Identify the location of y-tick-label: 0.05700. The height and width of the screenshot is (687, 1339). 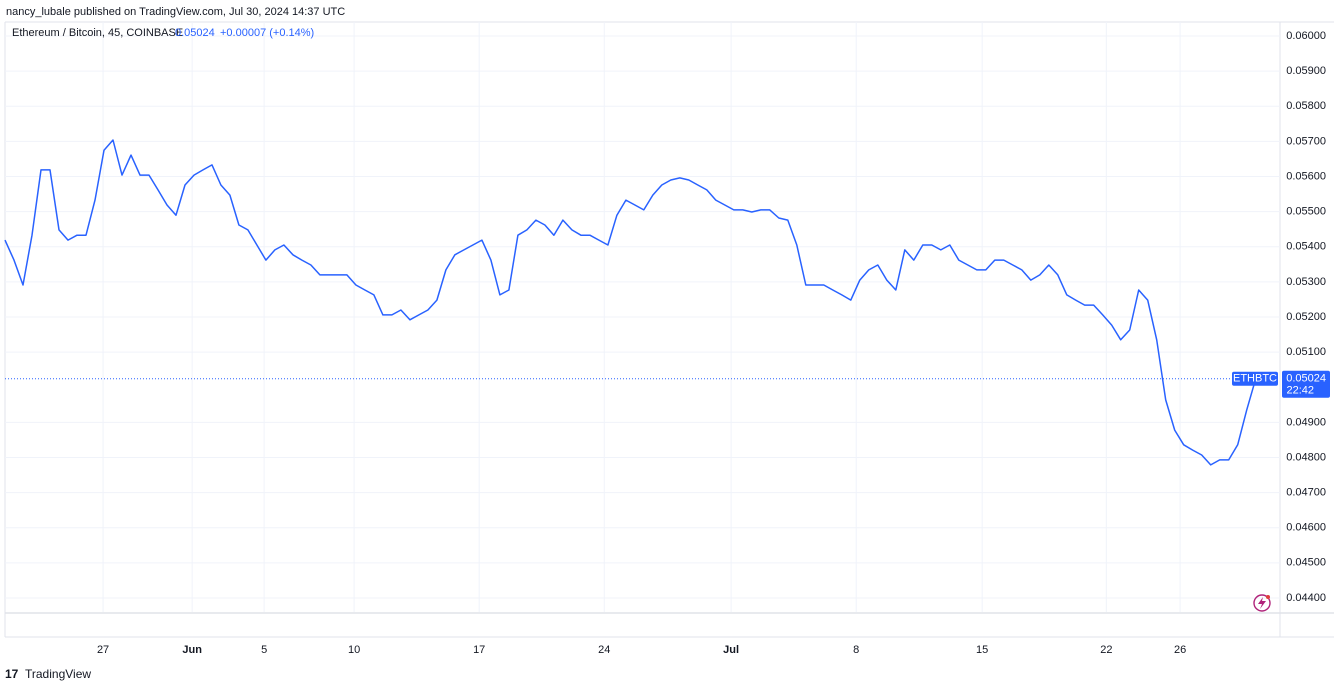
(1306, 141).